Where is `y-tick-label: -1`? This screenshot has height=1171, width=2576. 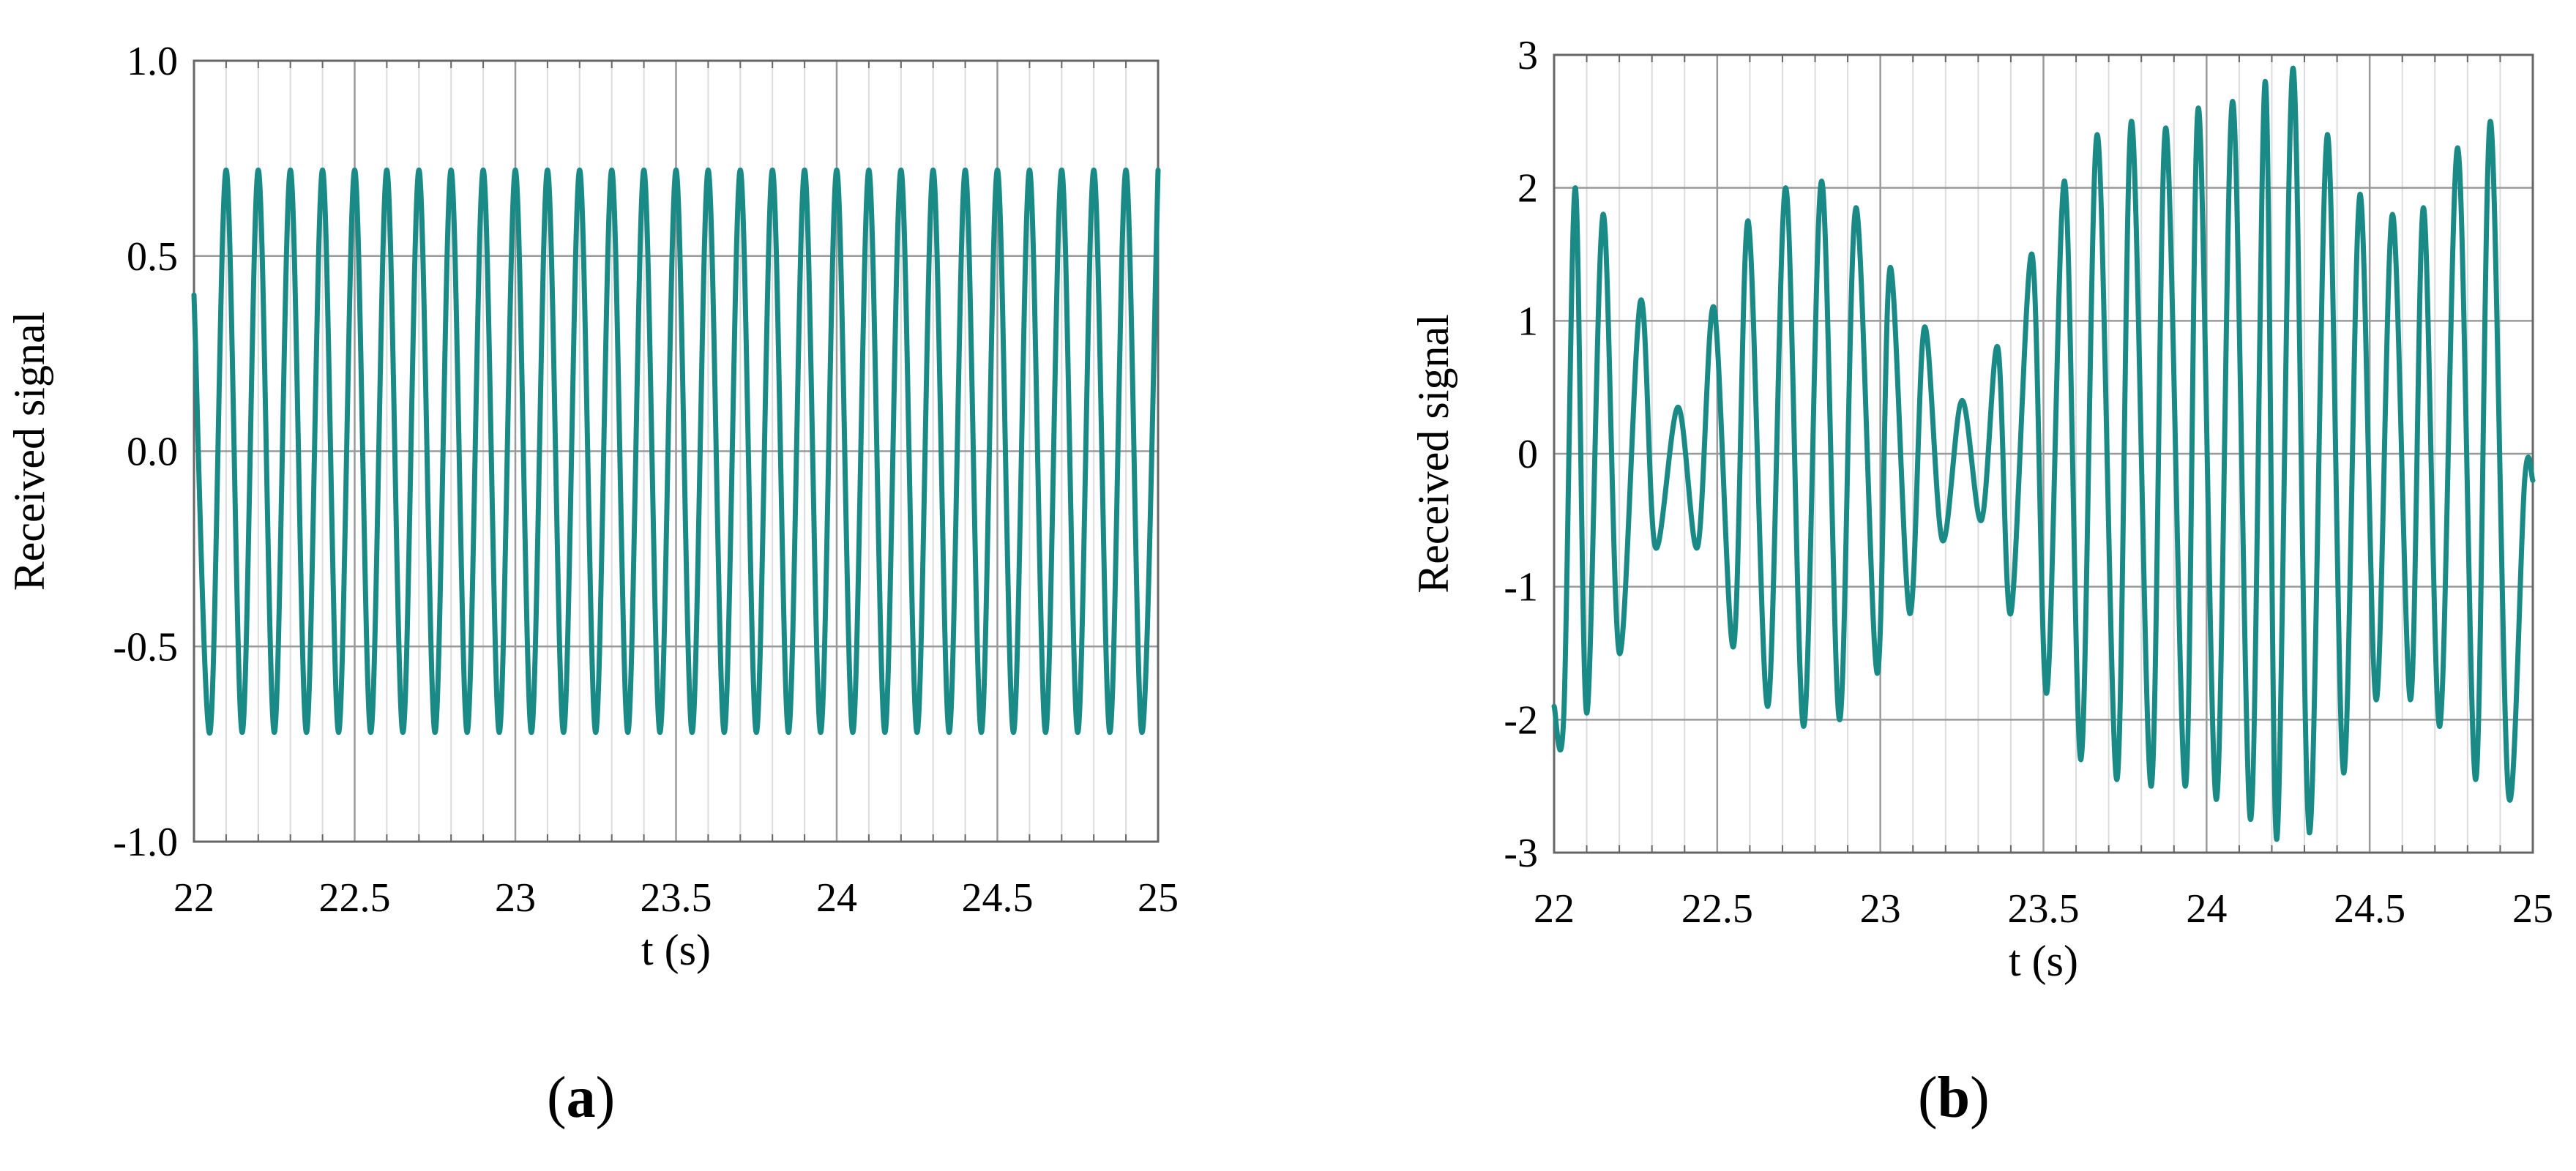
y-tick-label: -1 is located at coordinates (1521, 588).